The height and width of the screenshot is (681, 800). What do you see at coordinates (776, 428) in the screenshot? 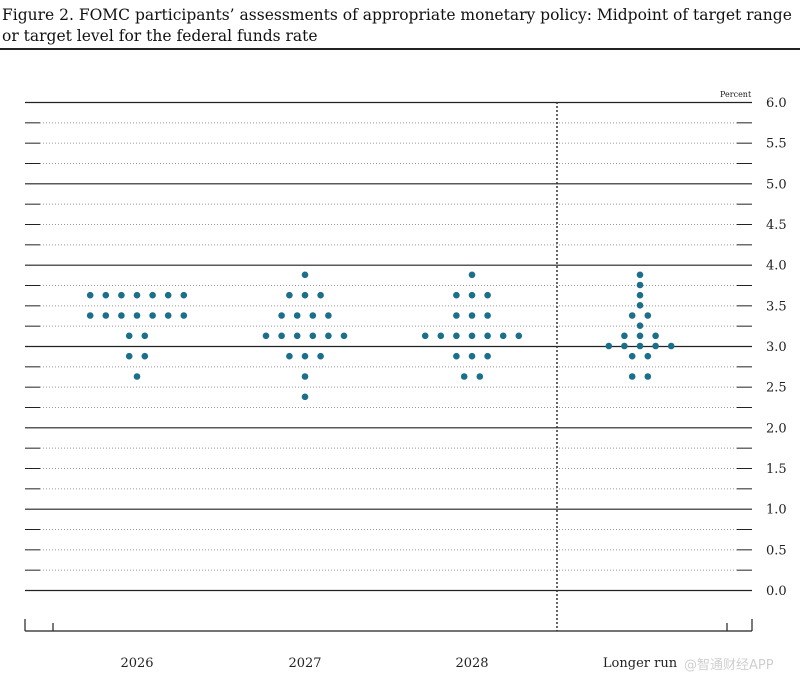
I see `y-tick-label: 2.0` at bounding box center [776, 428].